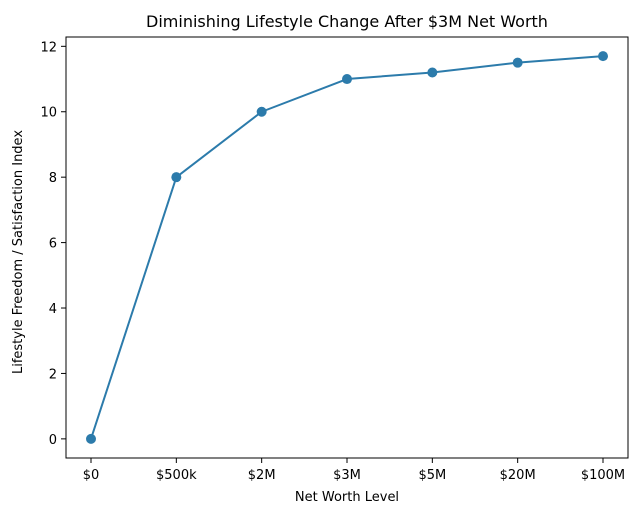 The image size is (640, 517). What do you see at coordinates (53, 309) in the screenshot?
I see `y-tick-label: 4` at bounding box center [53, 309].